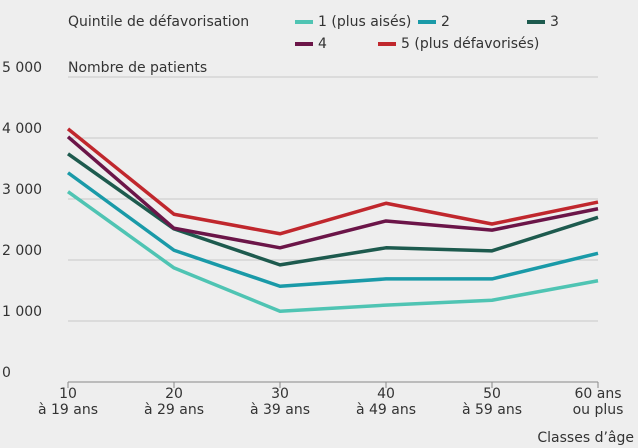  Describe the element at coordinates (137, 68) in the screenshot. I see `y-axis-title: Nombre de patients` at that location.